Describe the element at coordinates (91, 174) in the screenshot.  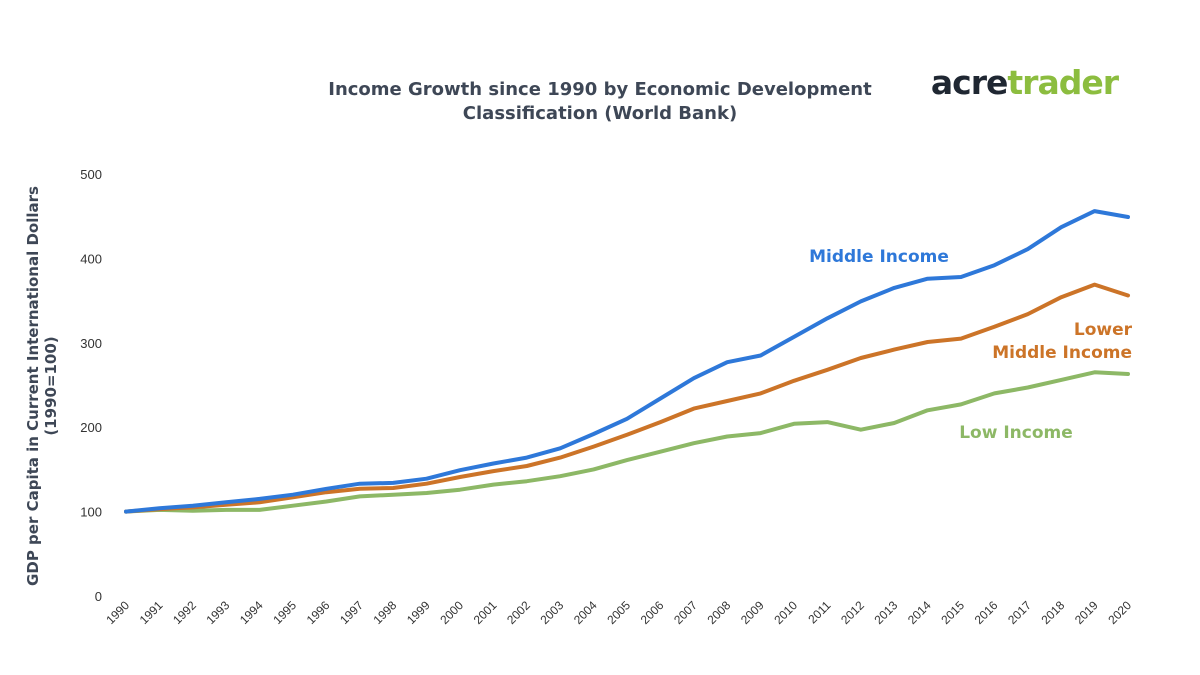
I see `y-tick-label: 500` at that location.